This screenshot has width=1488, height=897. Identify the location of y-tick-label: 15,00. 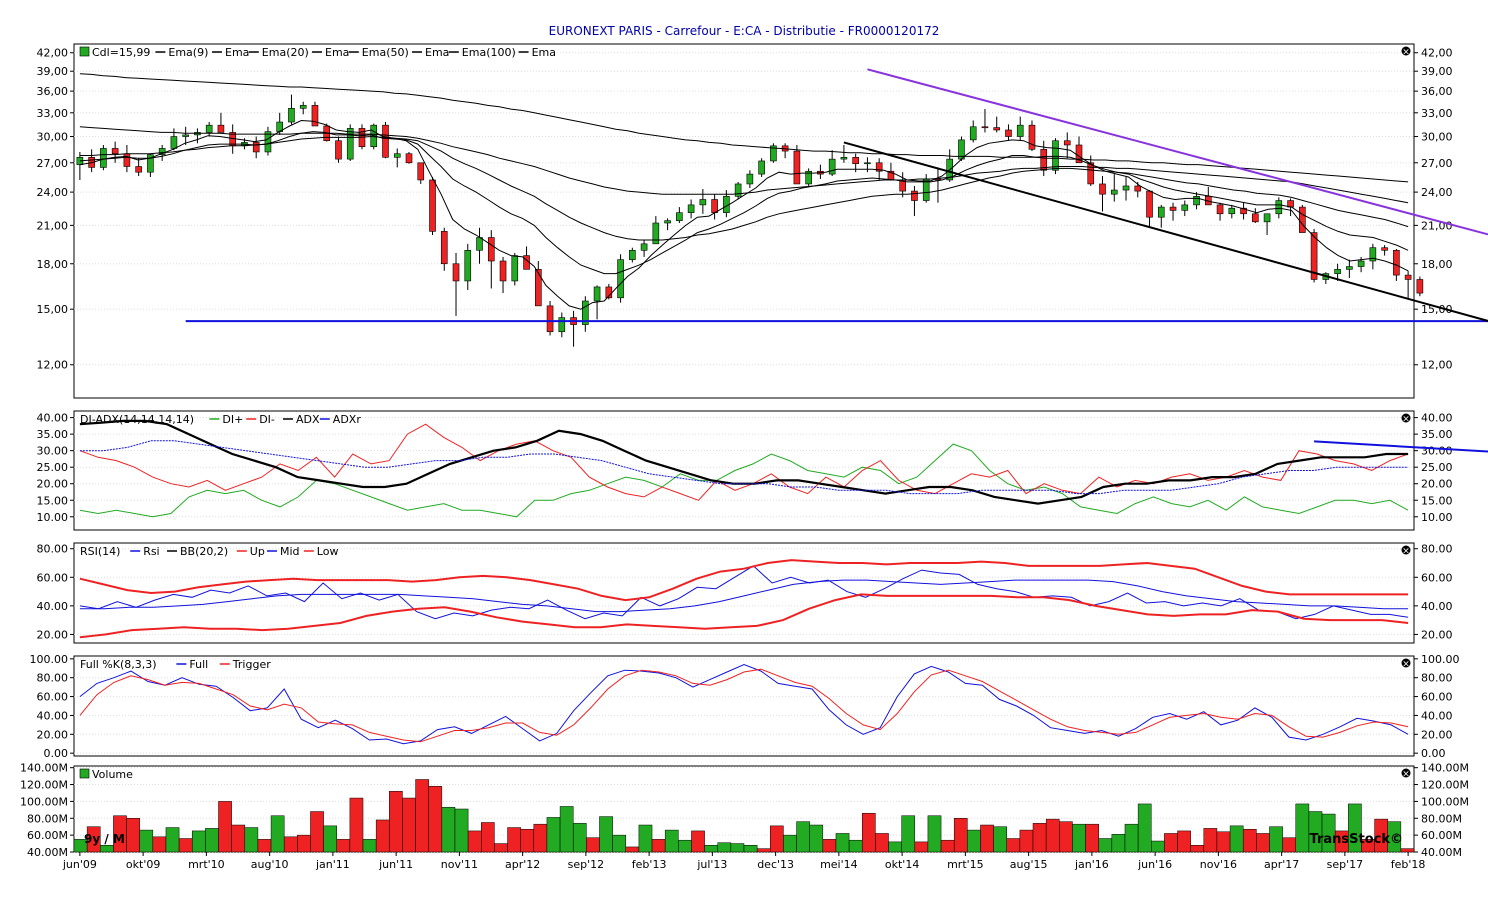
(1437, 309).